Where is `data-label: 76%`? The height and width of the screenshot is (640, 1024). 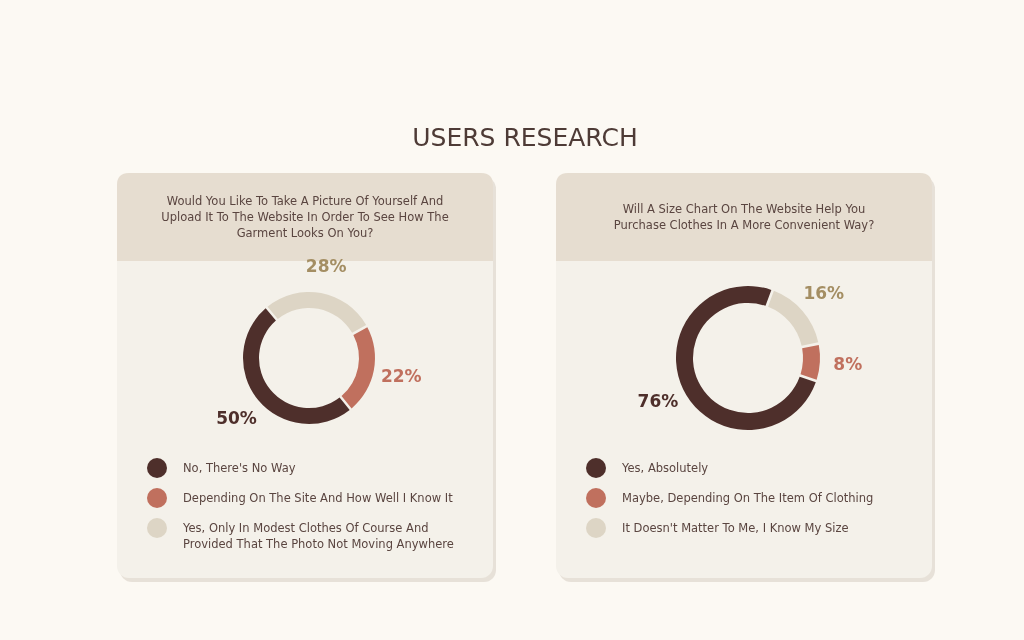 data-label: 76% is located at coordinates (658, 401).